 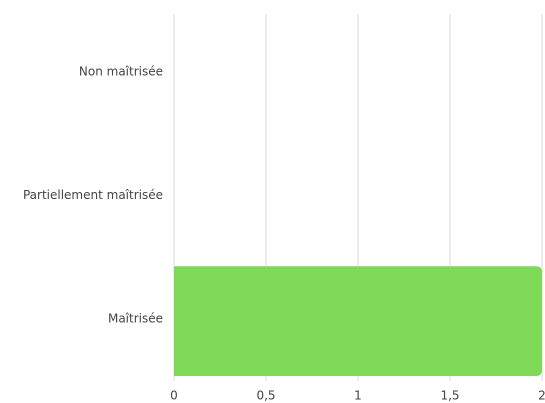 What do you see at coordinates (449, 396) in the screenshot?
I see `x-tick-label: 1,5` at bounding box center [449, 396].